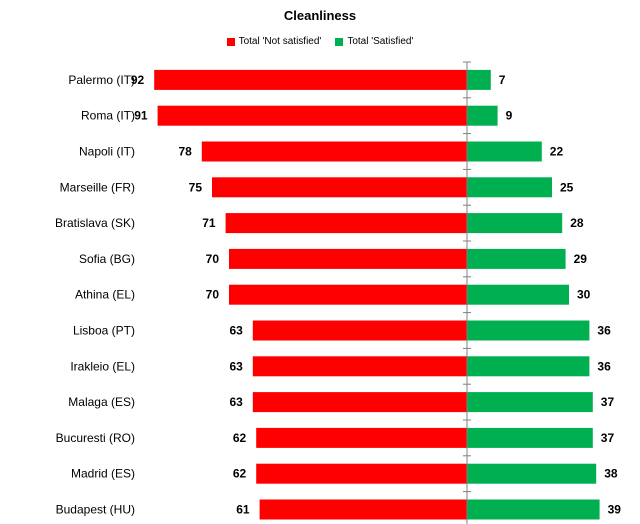  Describe the element at coordinates (107, 152) in the screenshot. I see `category-label: Napoli (IT)` at that location.